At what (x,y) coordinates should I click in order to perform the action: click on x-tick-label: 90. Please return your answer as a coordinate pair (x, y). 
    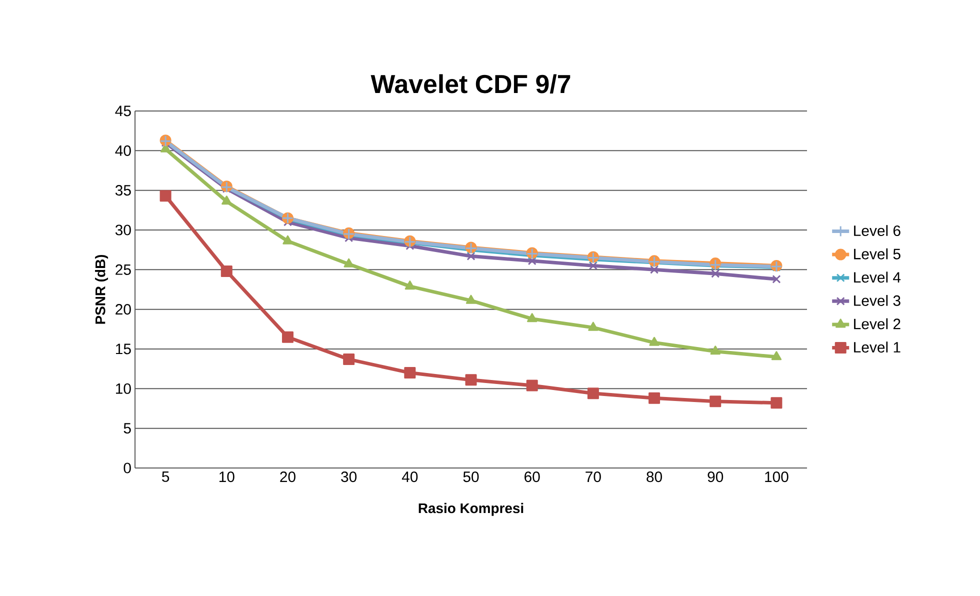
    Looking at the image, I should click on (716, 477).